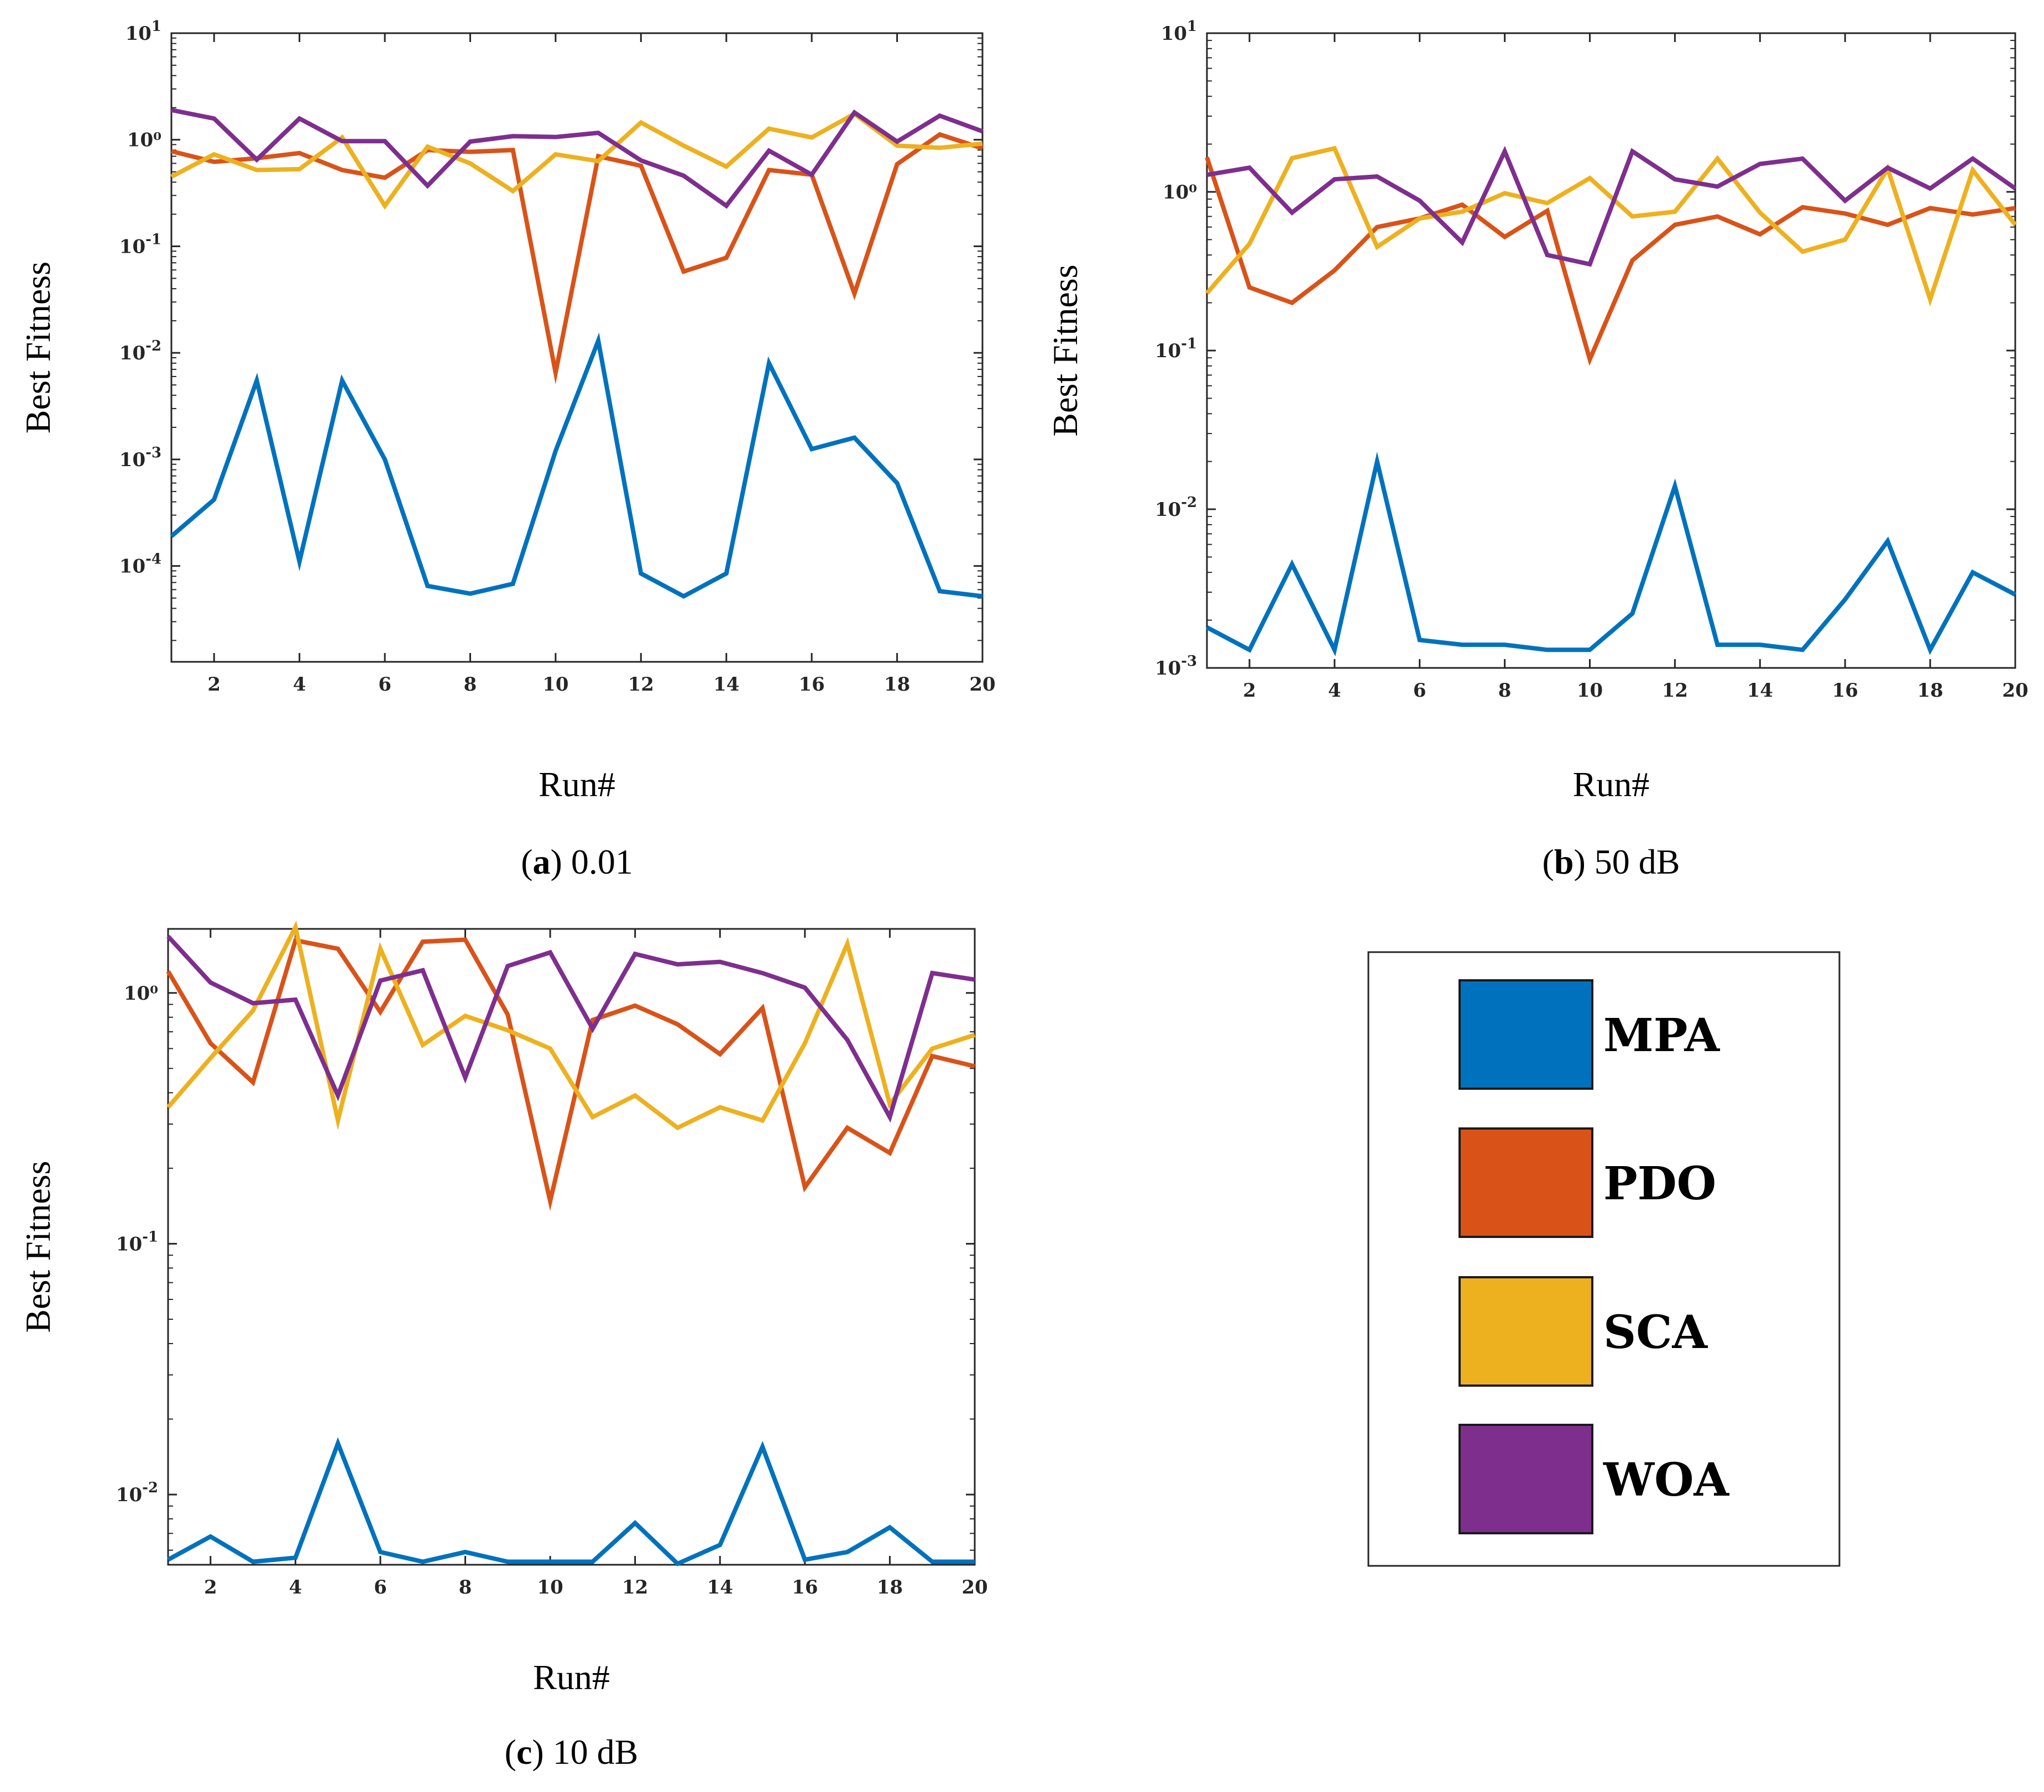 The height and width of the screenshot is (1792, 2044). I want to click on x-tick-label-a: 14, so click(726, 684).